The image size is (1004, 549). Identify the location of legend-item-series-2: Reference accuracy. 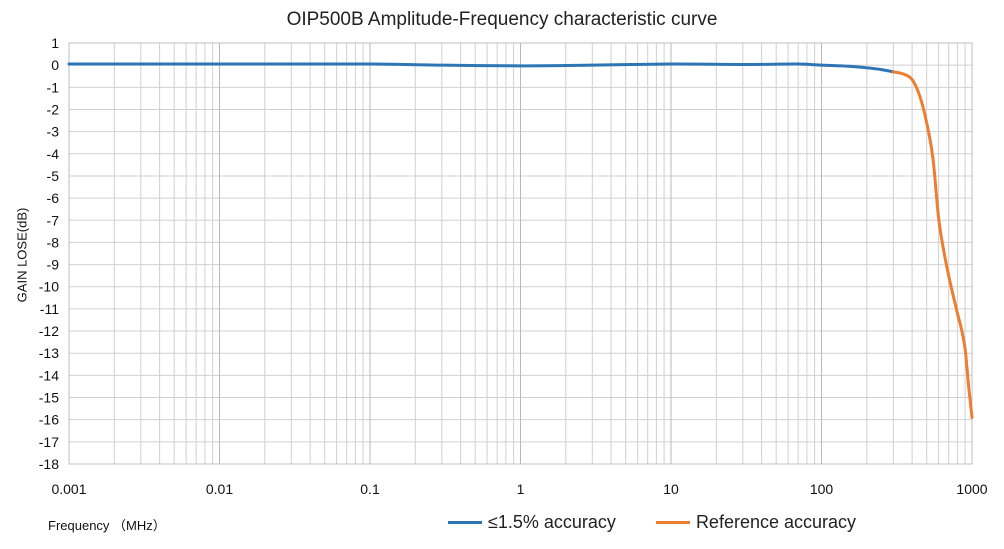
(756, 522).